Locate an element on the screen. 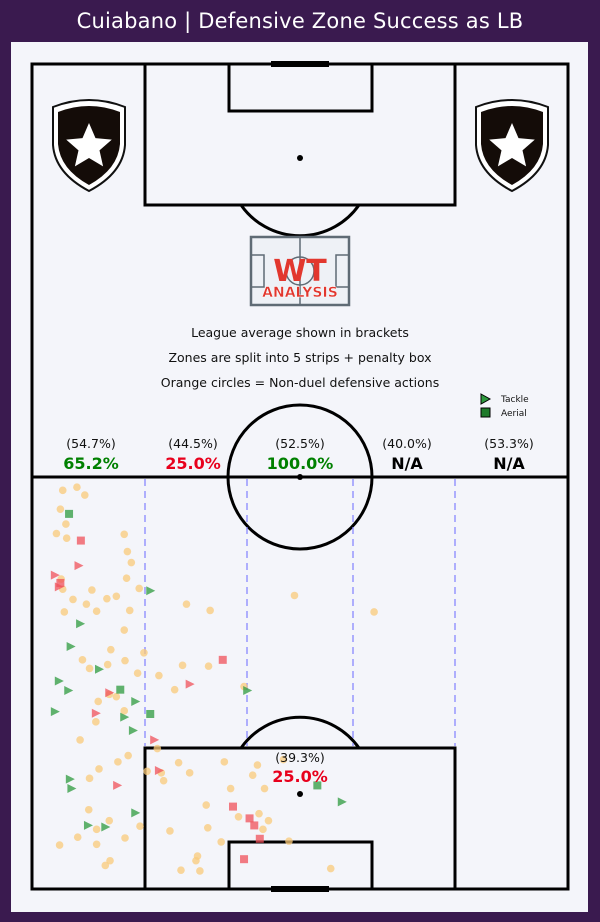  wt-analysis-logo: WT ANALYSIS is located at coordinates (300, 271).